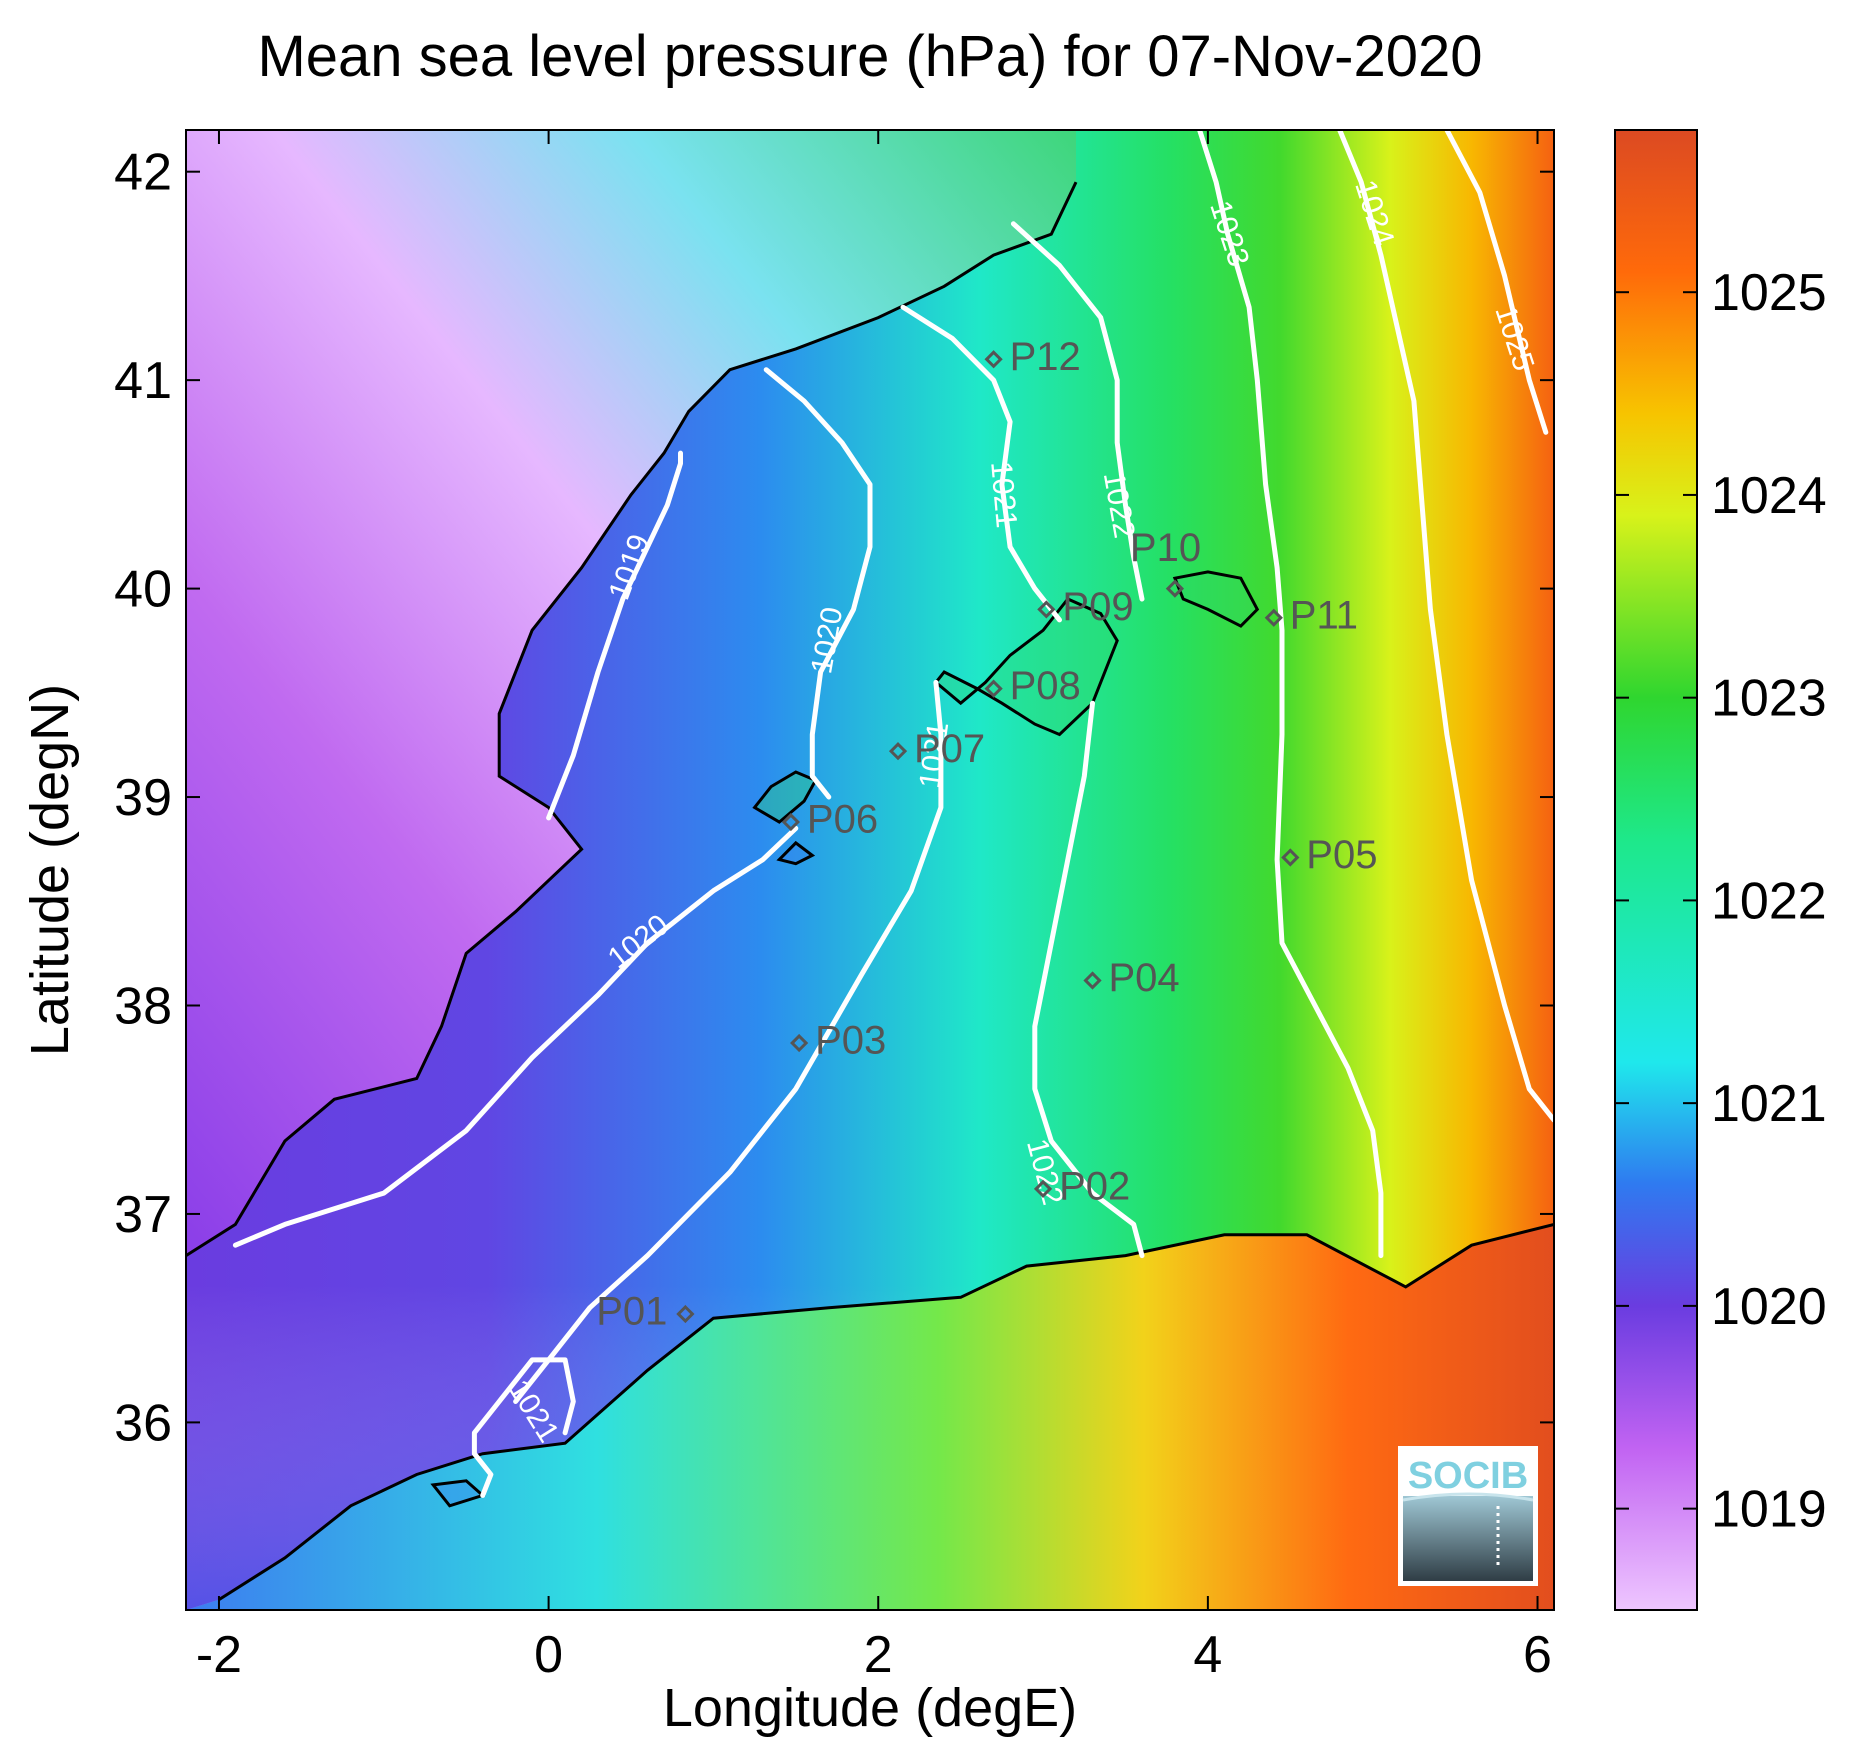  What do you see at coordinates (1445, 626) in the screenshot?
I see `contour-1024-line` at bounding box center [1445, 626].